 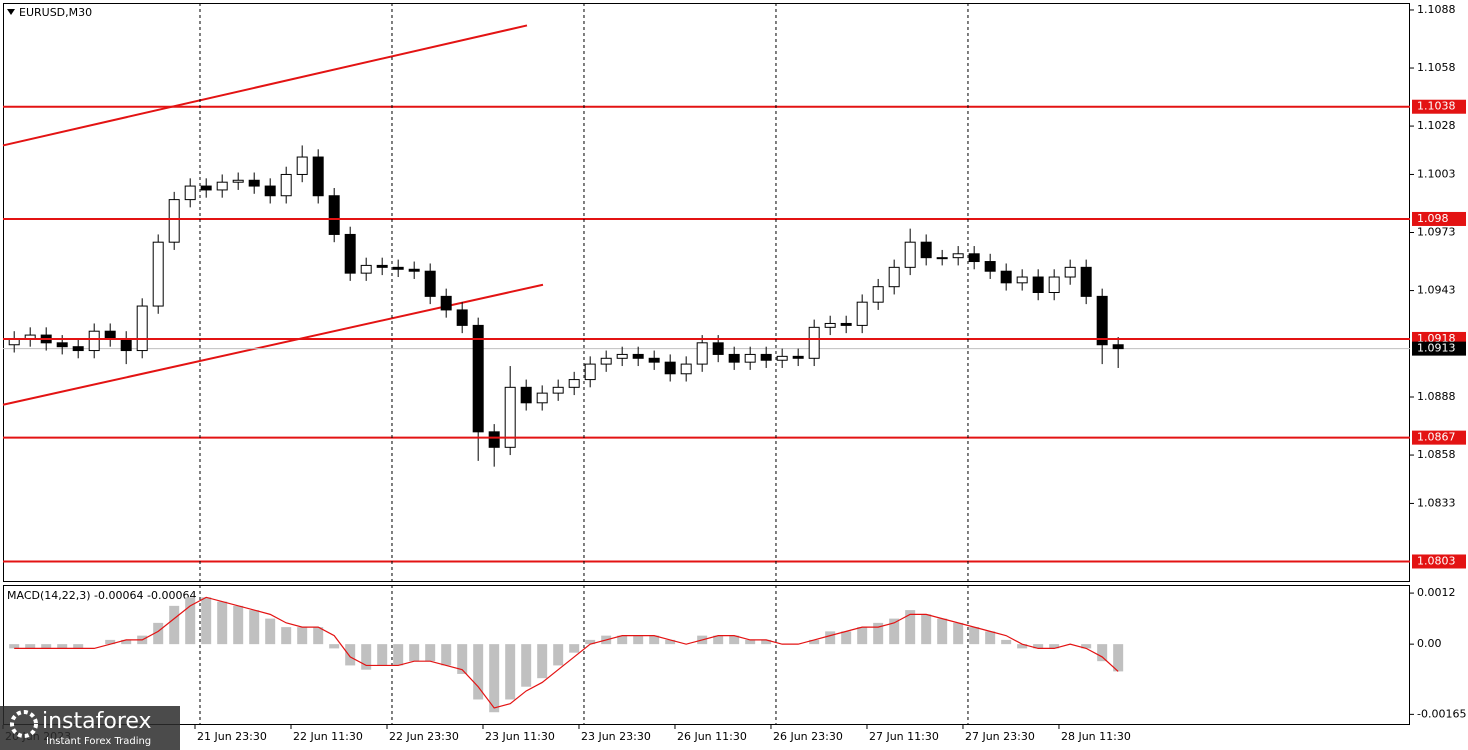 What do you see at coordinates (1096, 736) in the screenshot?
I see `x-tick-label: 28 Jun 11:30` at bounding box center [1096, 736].